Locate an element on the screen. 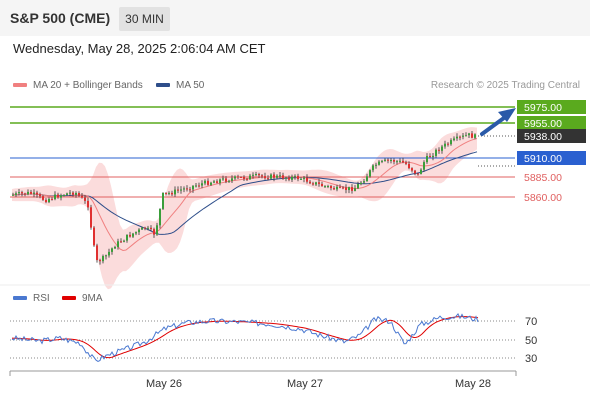 Image resolution: width=590 pixels, height=400 pixels. rsi-tick-50: 50 is located at coordinates (531, 341).